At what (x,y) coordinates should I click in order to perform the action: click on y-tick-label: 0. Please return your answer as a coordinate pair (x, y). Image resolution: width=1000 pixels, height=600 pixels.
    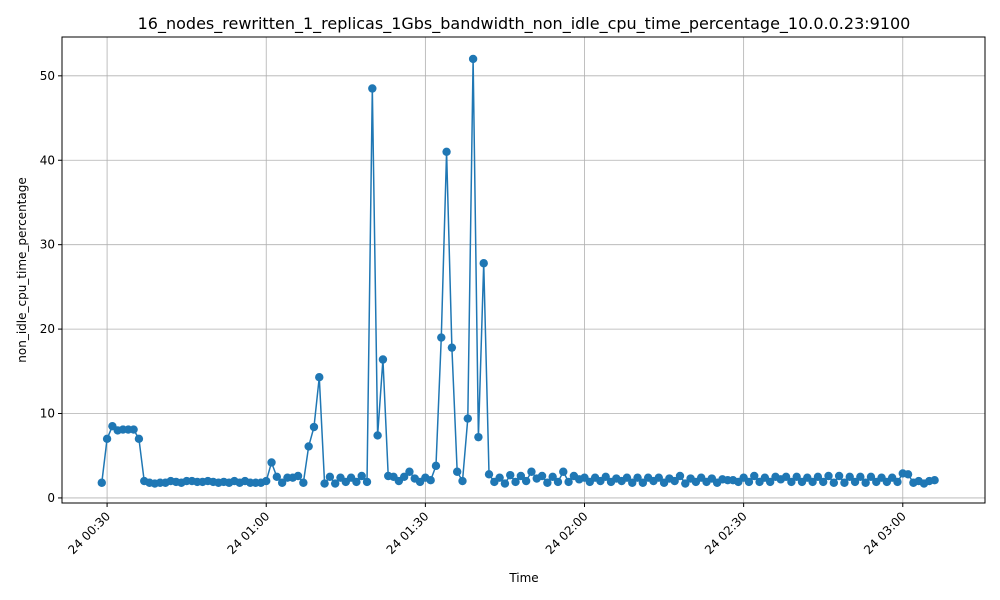
    Looking at the image, I should click on (51, 498).